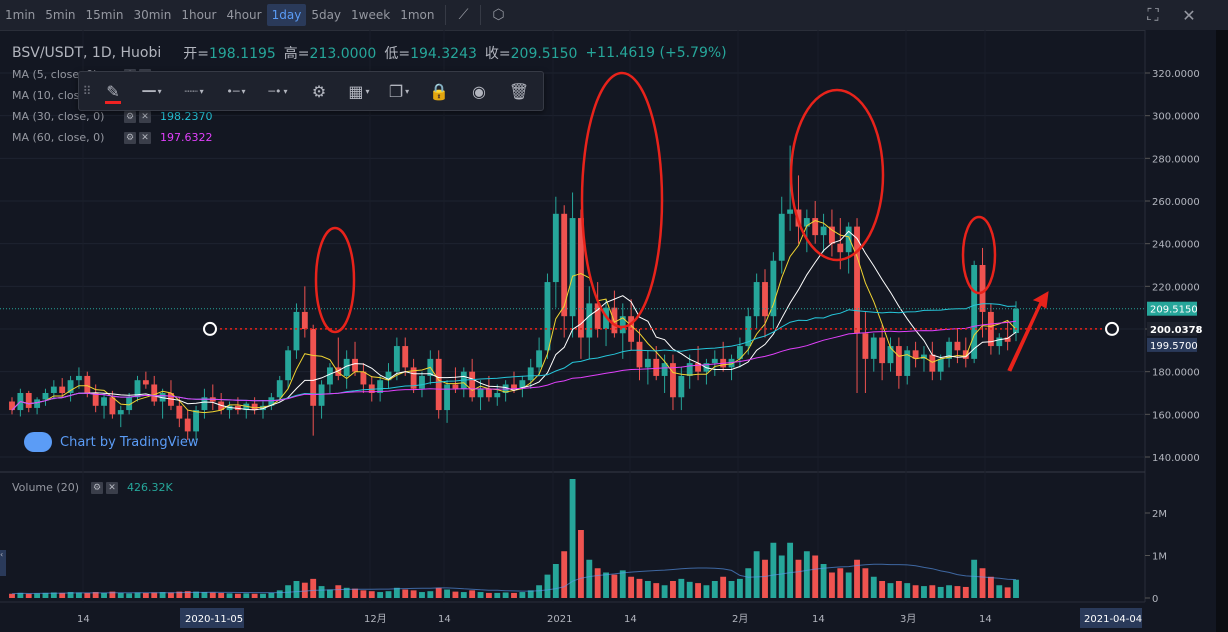  What do you see at coordinates (58, 116) in the screenshot?
I see `ma-label: MA (30, close, 0)` at bounding box center [58, 116].